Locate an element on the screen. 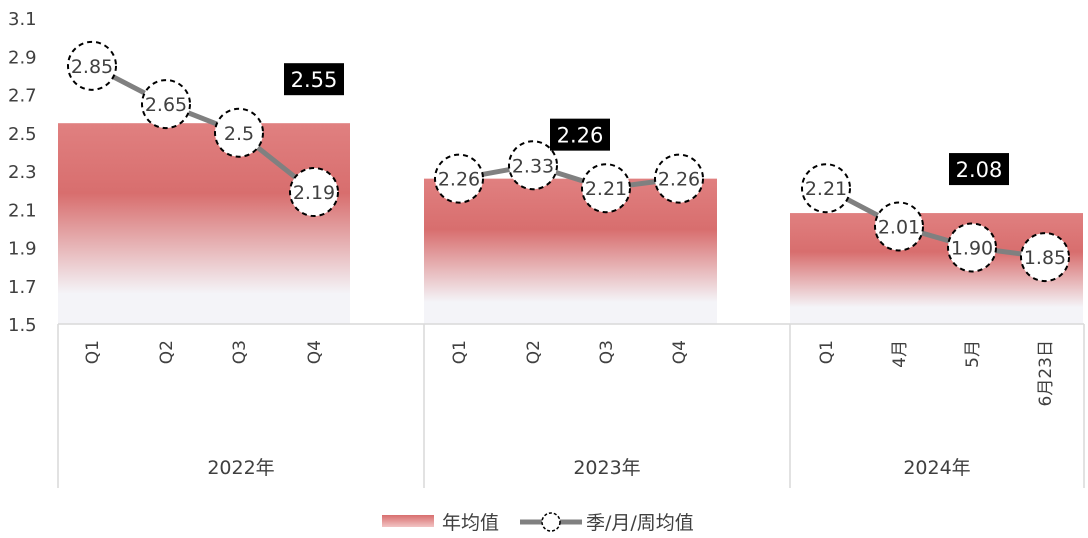 Image resolution: width=1088 pixels, height=538 pixels. average-label: 2.08 is located at coordinates (979, 170).